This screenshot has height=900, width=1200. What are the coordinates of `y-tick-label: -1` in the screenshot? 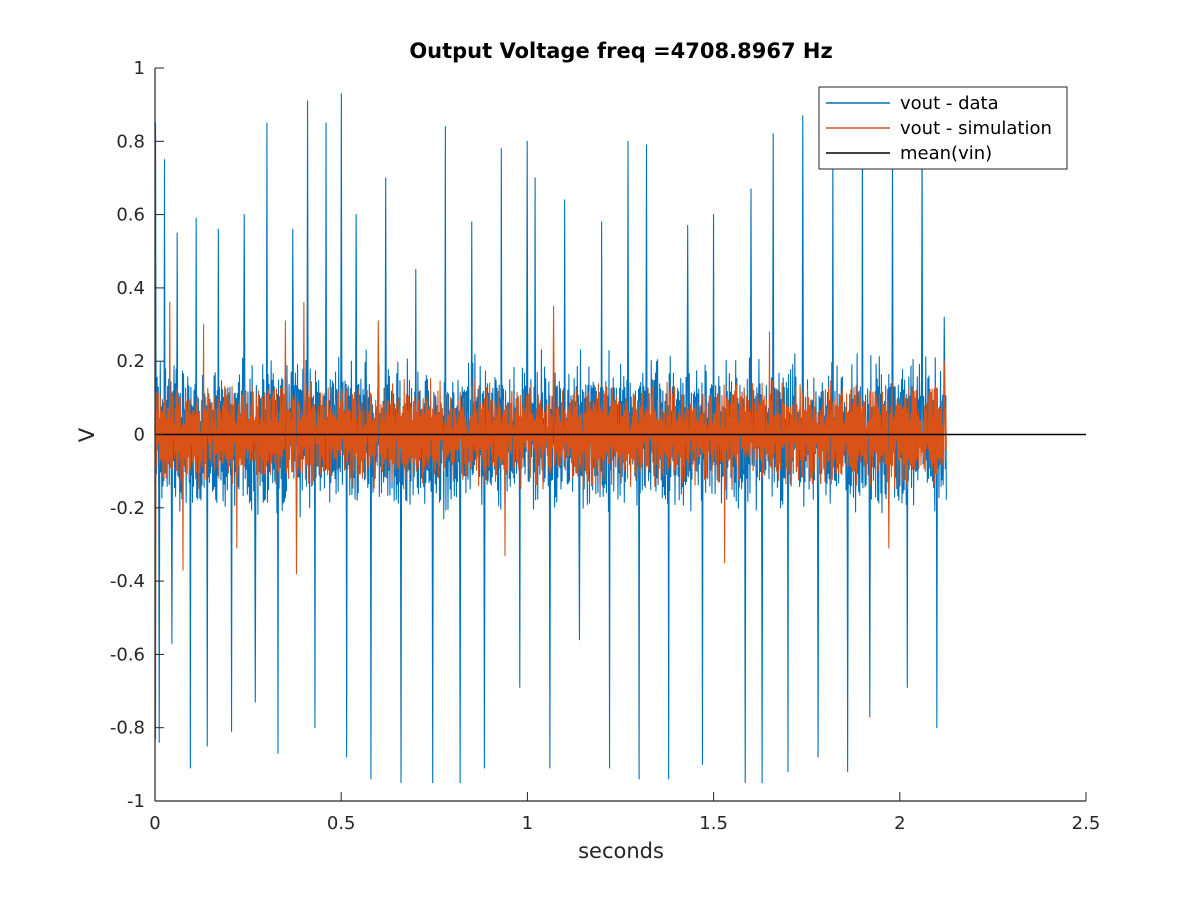 It's located at (136, 801).